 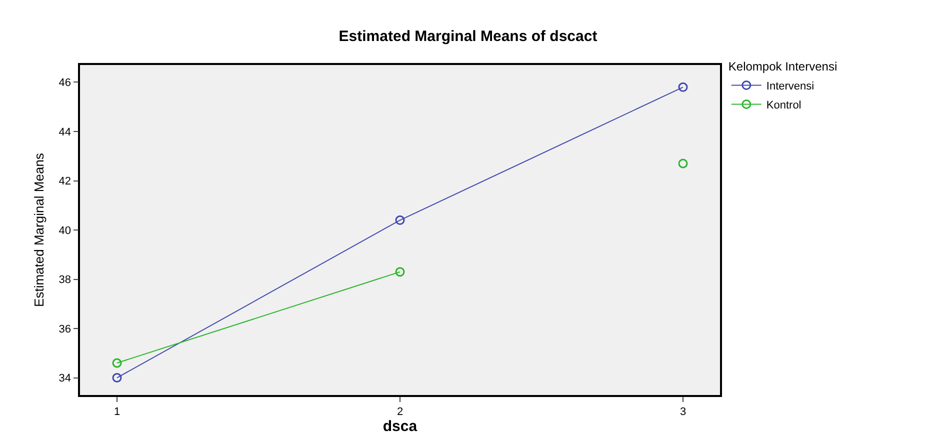 I want to click on chart-title: Estimated Marginal Means of dscact, so click(x=468, y=36).